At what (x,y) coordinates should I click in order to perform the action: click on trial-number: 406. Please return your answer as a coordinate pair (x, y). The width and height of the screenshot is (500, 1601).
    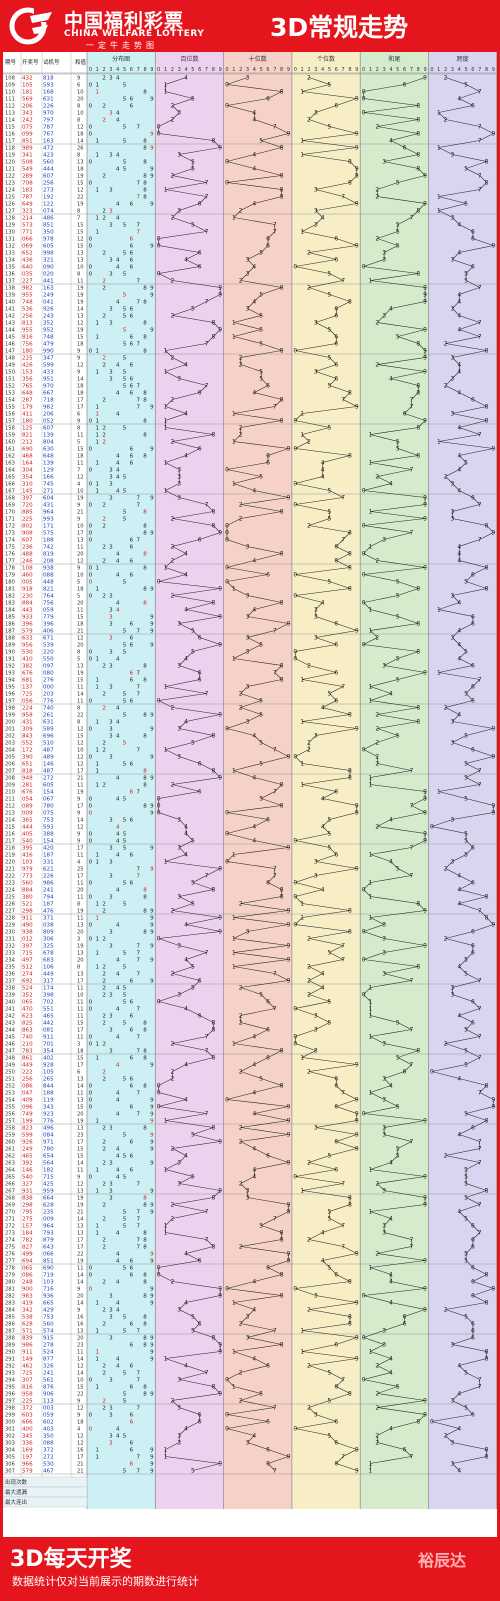
    Looking at the image, I should click on (48, 632).